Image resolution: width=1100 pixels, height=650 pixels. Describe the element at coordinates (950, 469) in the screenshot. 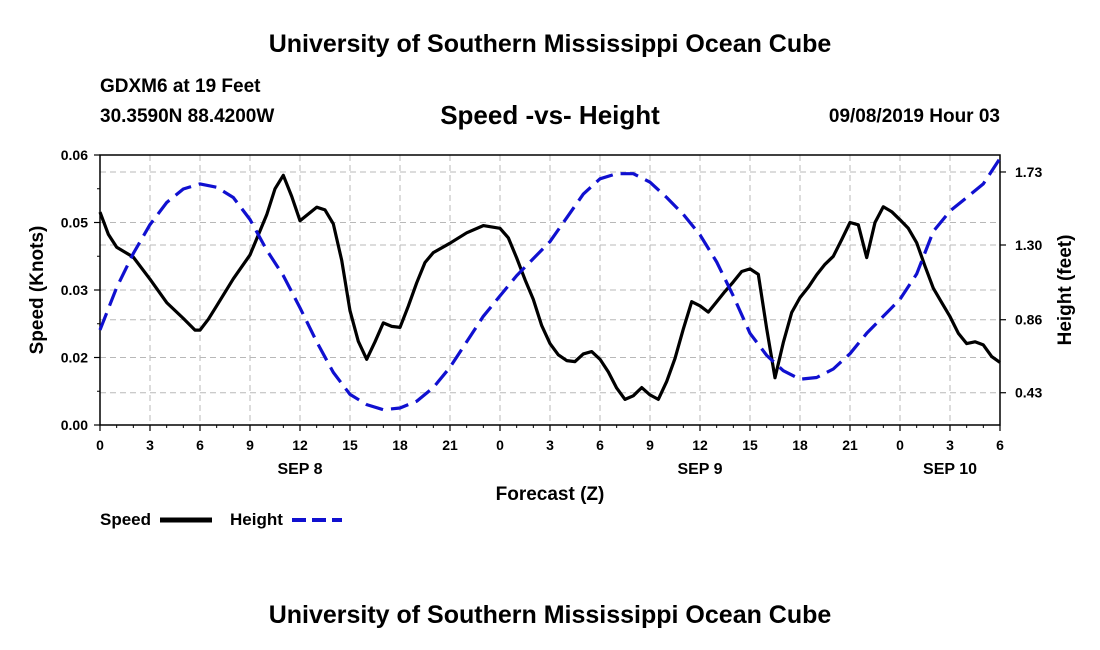

I see `x-date-label: SEP 10` at that location.